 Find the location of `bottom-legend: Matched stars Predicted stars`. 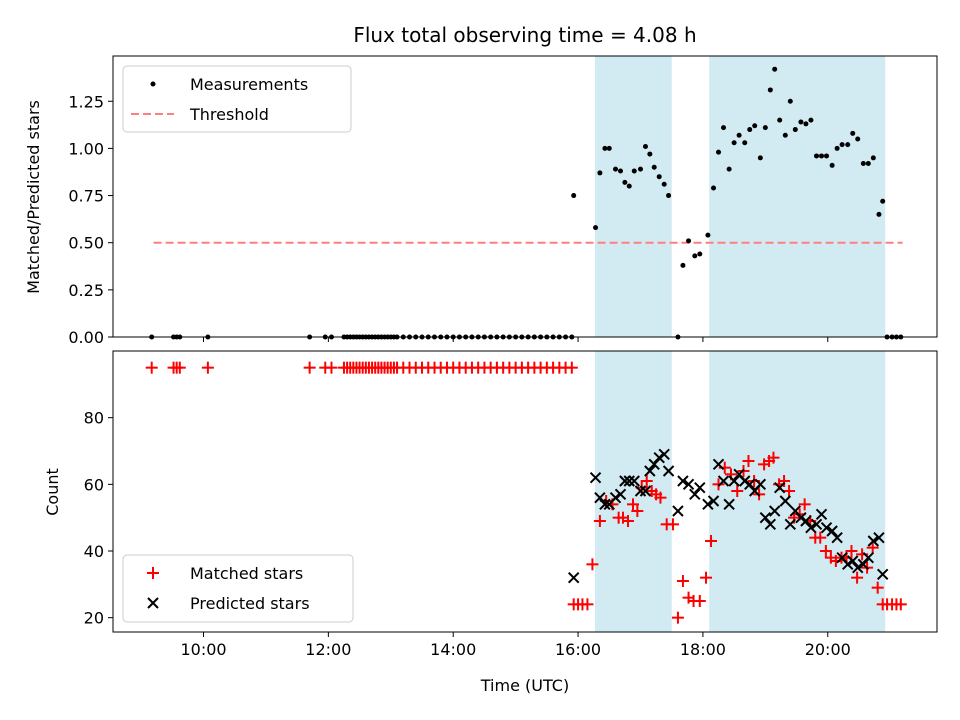

bottom-legend: Matched stars Predicted stars is located at coordinates (238, 588).